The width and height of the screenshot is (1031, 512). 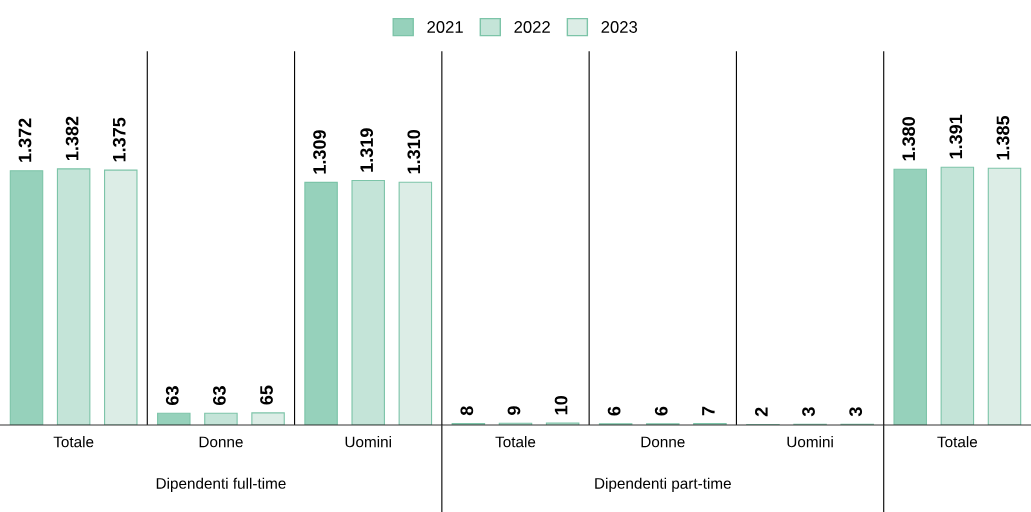 I want to click on data-label: 1.310, so click(x=414, y=152).